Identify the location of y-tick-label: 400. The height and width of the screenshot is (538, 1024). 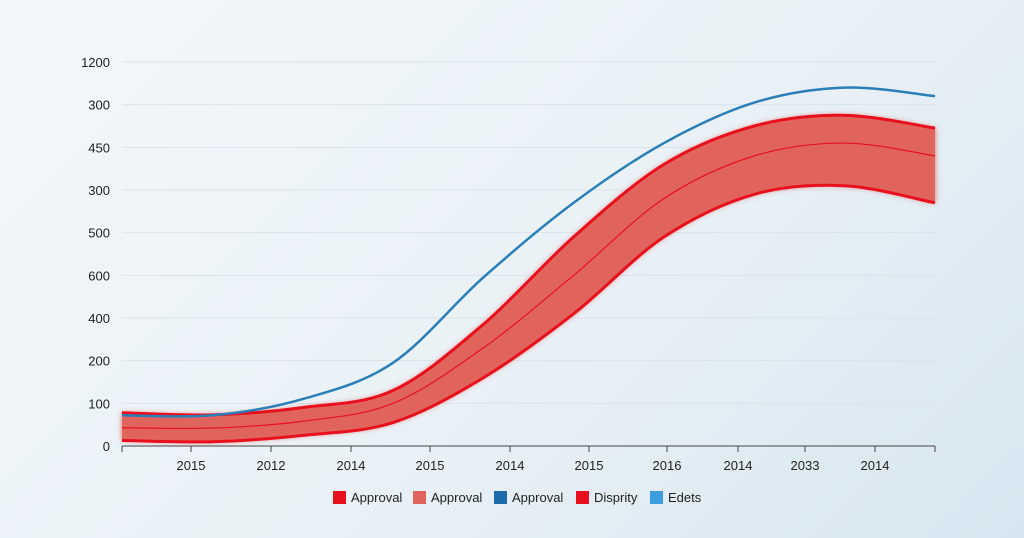
(99, 318).